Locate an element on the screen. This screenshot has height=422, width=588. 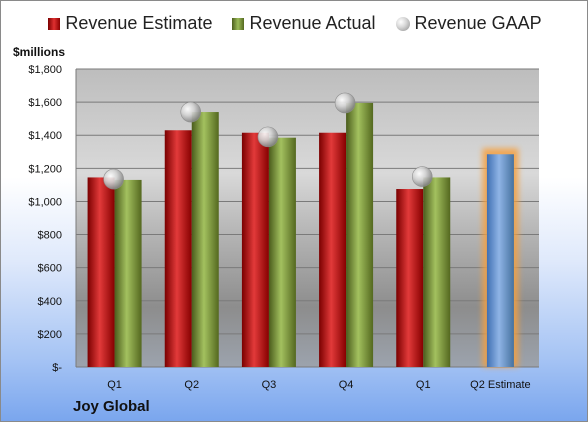
company-name: Joy Global is located at coordinates (111, 406).